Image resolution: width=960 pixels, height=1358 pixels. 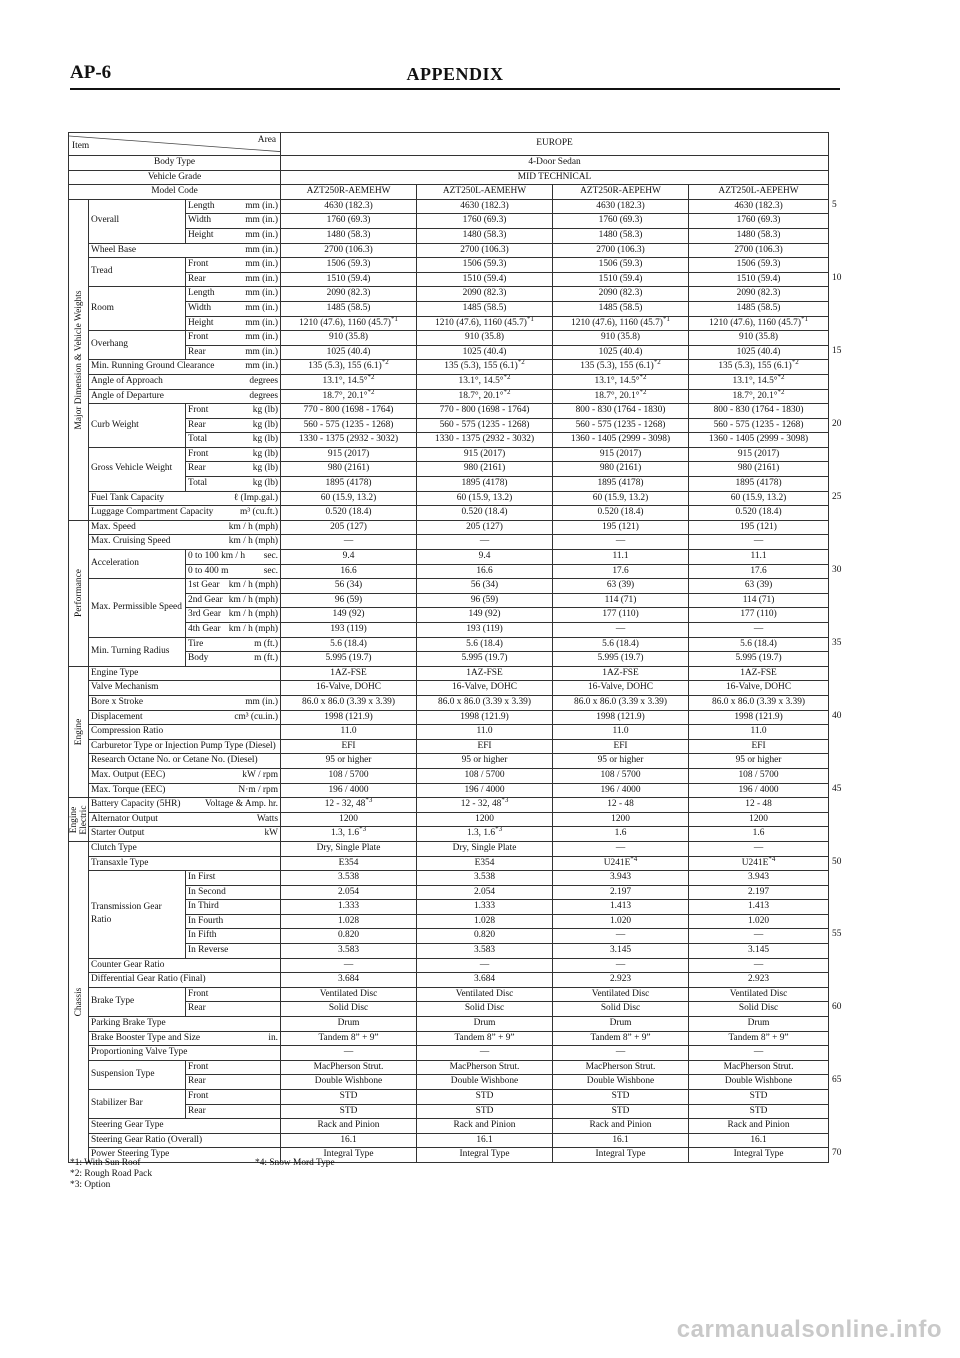 What do you see at coordinates (111, 1174) in the screenshot?
I see `footnote: *2: Rough Road Pack` at bounding box center [111, 1174].